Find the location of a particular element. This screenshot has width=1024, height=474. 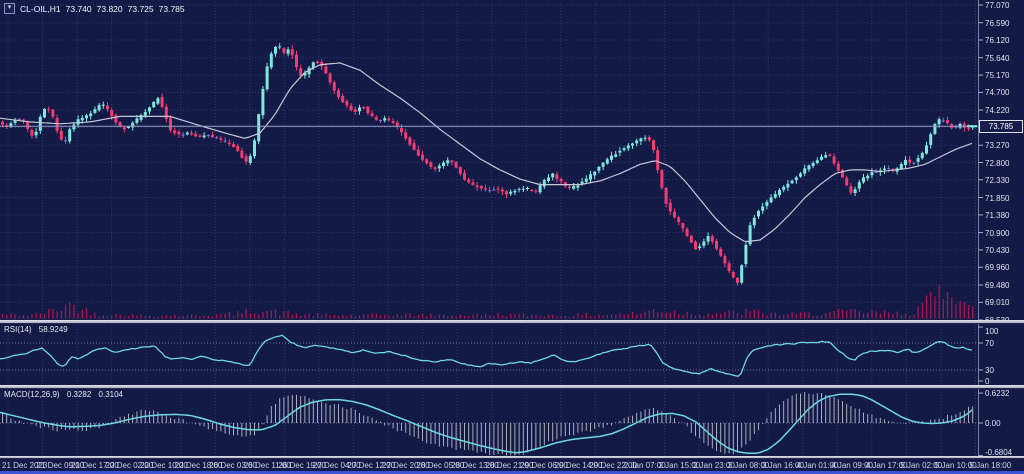

time-axis-label: 22 Dec 10:00 is located at coordinates (164, 465).